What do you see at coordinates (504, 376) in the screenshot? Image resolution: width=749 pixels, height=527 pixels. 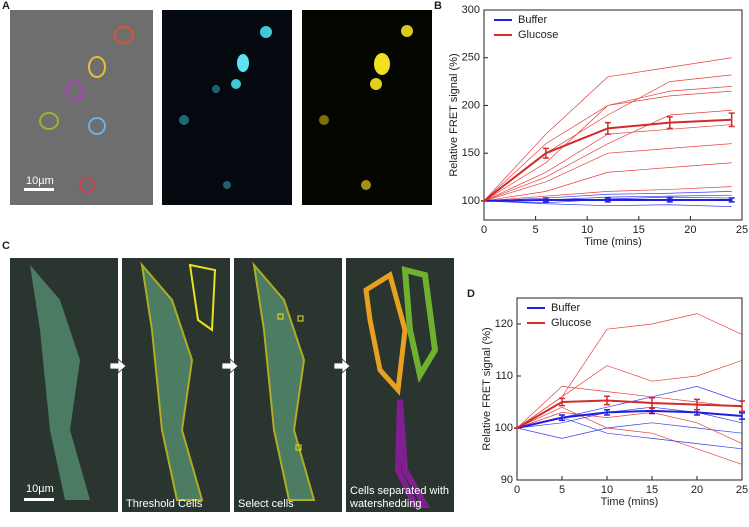 I see `y-tick-label: 110` at bounding box center [504, 376].